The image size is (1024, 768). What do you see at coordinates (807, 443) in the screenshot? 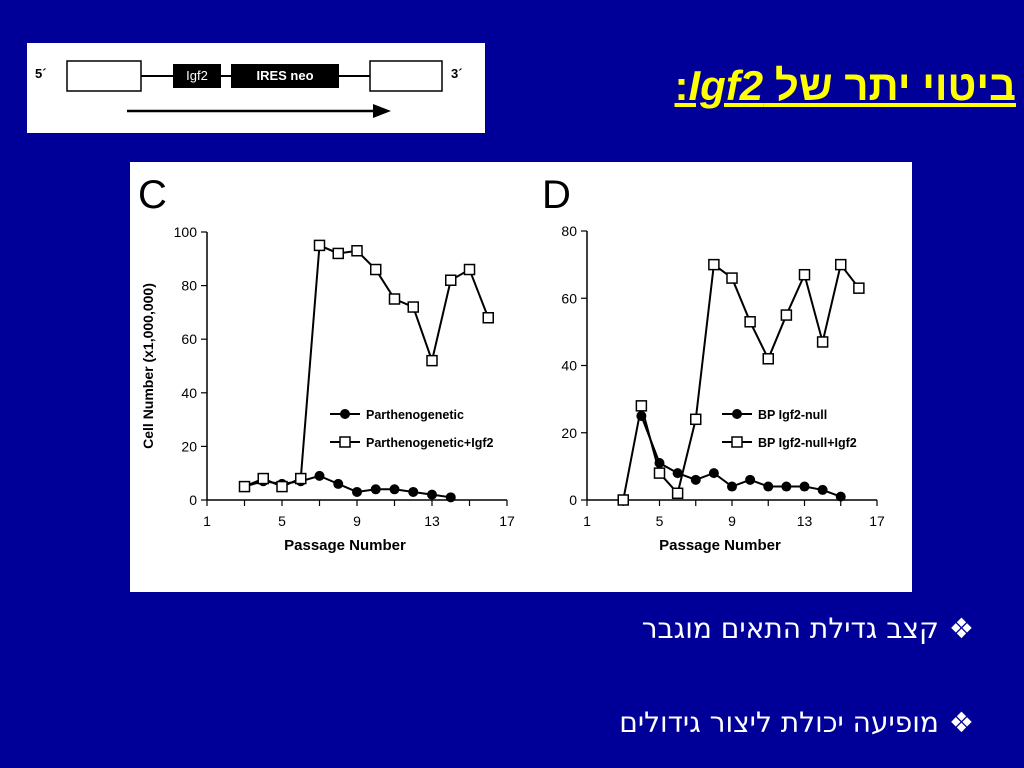
I see `panel-d-series-2-legend-label: BP Igf2-null+Igf2` at bounding box center [807, 443].